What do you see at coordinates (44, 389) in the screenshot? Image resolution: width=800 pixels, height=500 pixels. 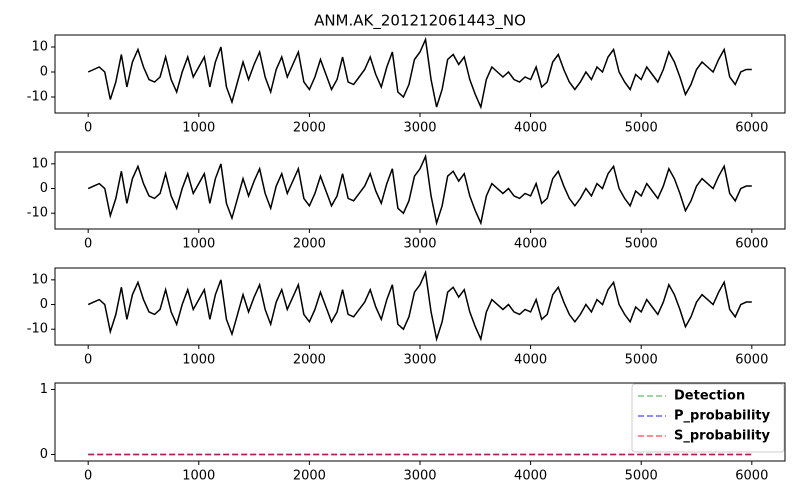 I see `y-tick-label: 1` at bounding box center [44, 389].